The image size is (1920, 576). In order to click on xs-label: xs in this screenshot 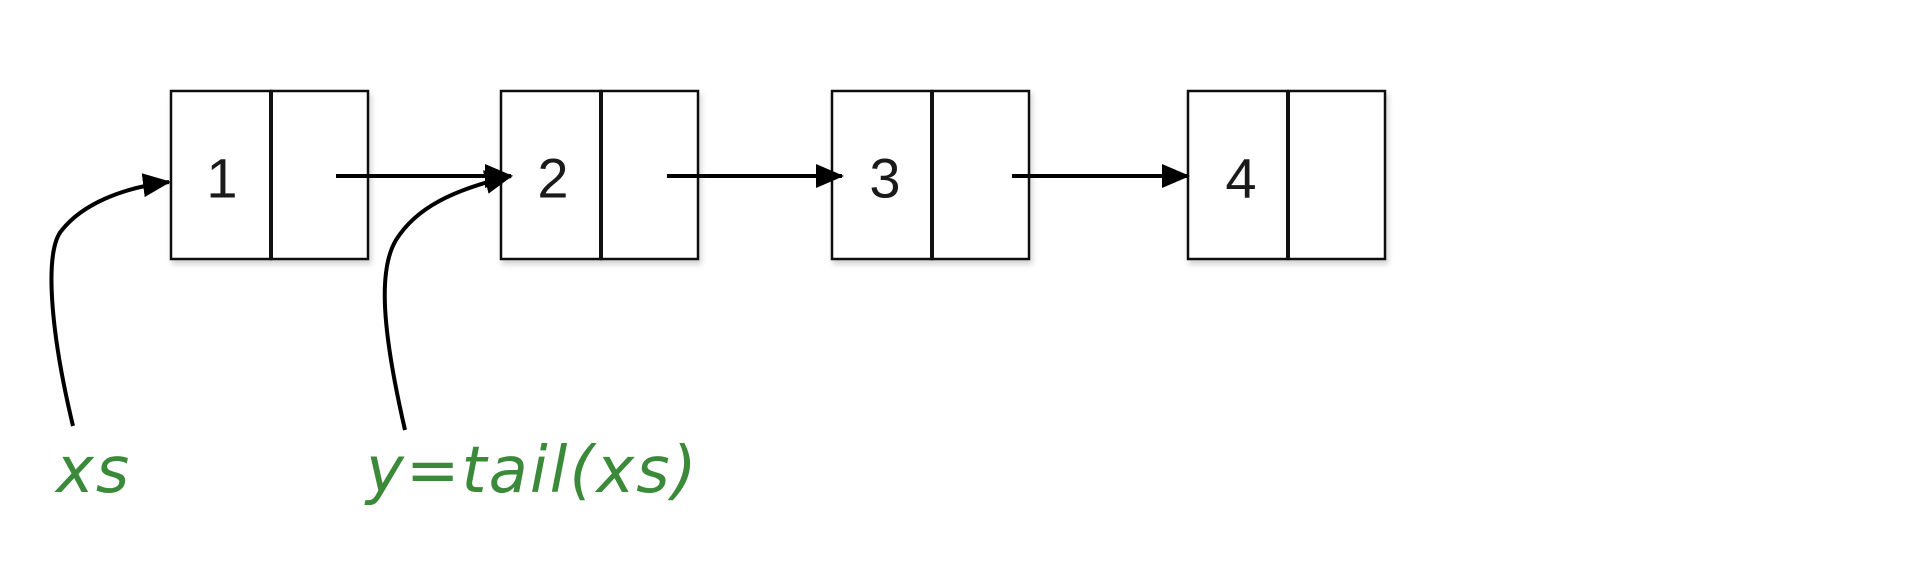, I will do `click(92, 471)`.